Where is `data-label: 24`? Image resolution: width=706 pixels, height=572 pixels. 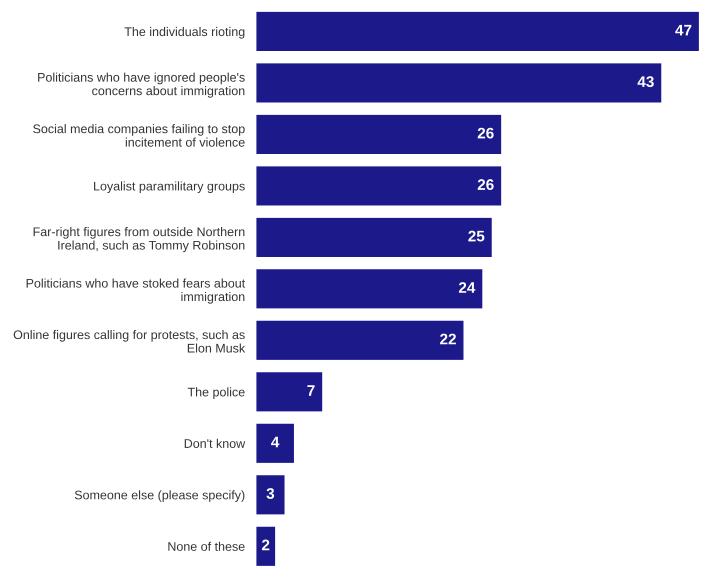
data-label: 24 is located at coordinates (467, 287).